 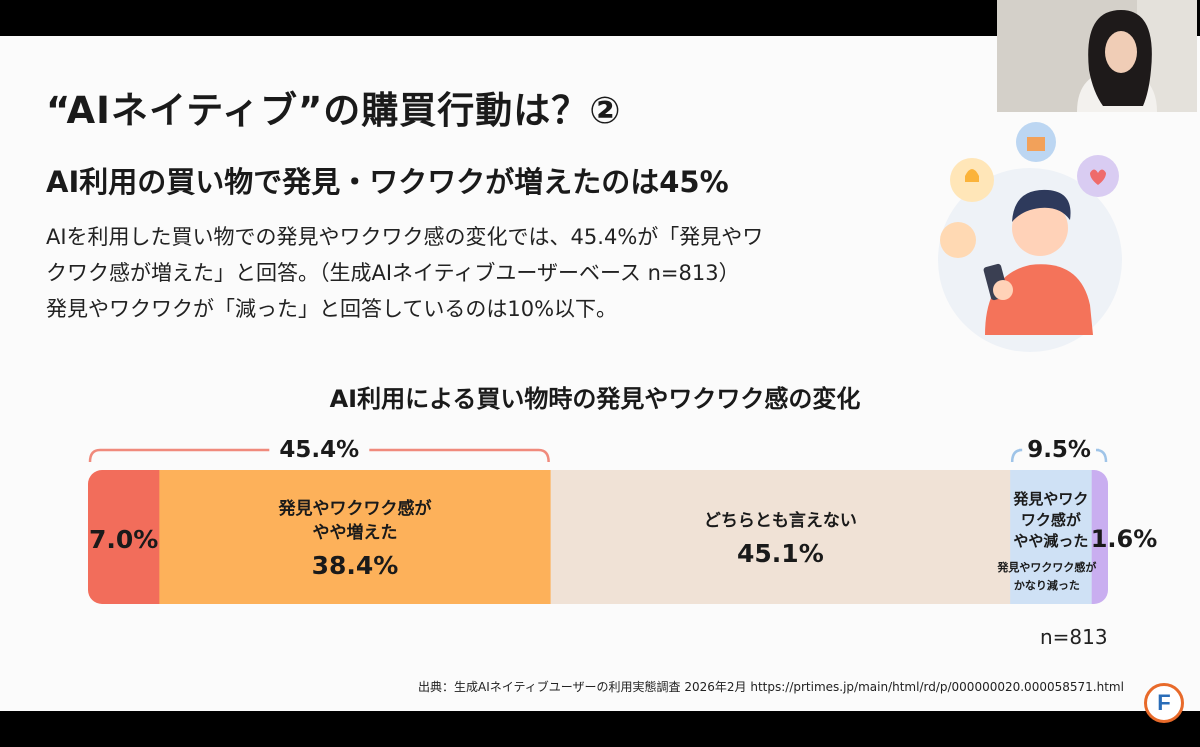 I want to click on segment-label: かなり減った, so click(x=1047, y=585).